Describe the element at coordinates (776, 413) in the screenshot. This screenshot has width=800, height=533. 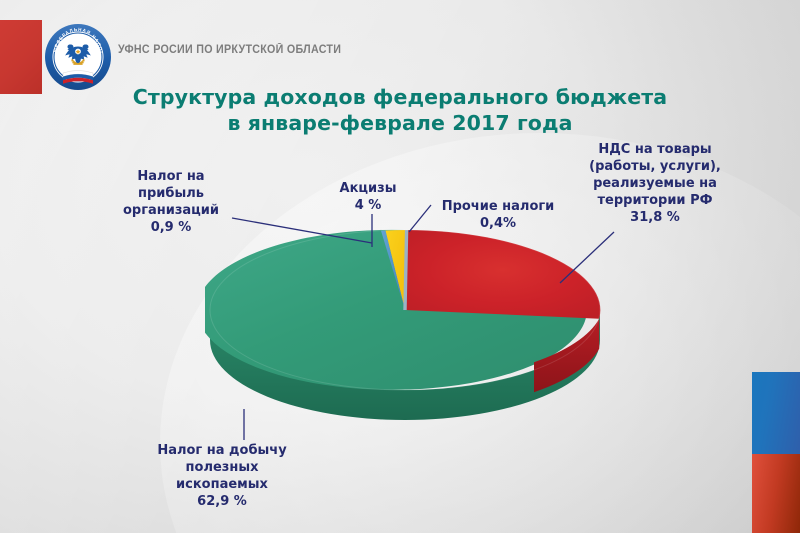
I see `corner-accent-blue` at that location.